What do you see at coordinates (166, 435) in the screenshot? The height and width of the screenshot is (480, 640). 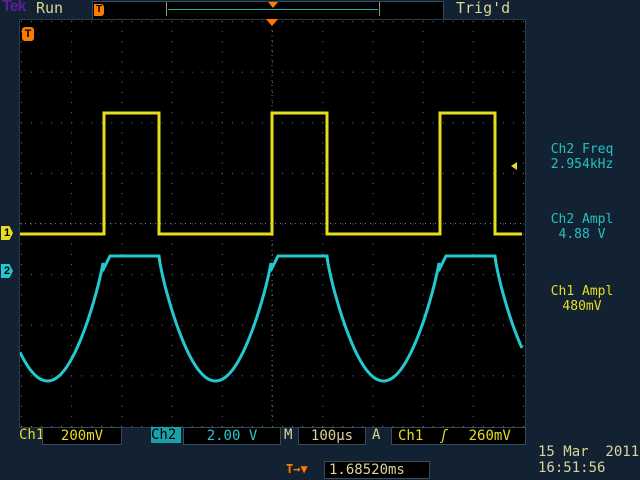 I see `ch2-label: Ch2` at bounding box center [166, 435].